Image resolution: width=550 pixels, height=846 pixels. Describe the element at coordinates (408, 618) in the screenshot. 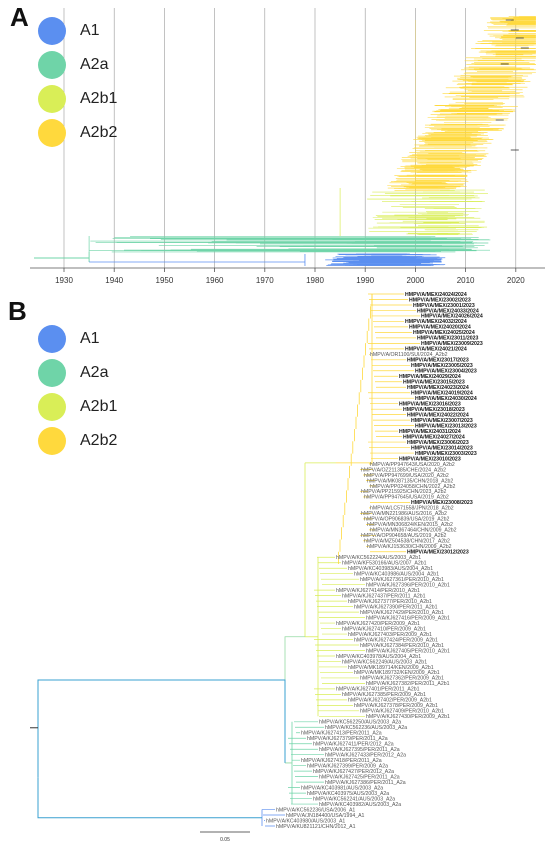

I see `tip-label: hMPV/A/KJ627416/PER/2009_A2b1` at that location.